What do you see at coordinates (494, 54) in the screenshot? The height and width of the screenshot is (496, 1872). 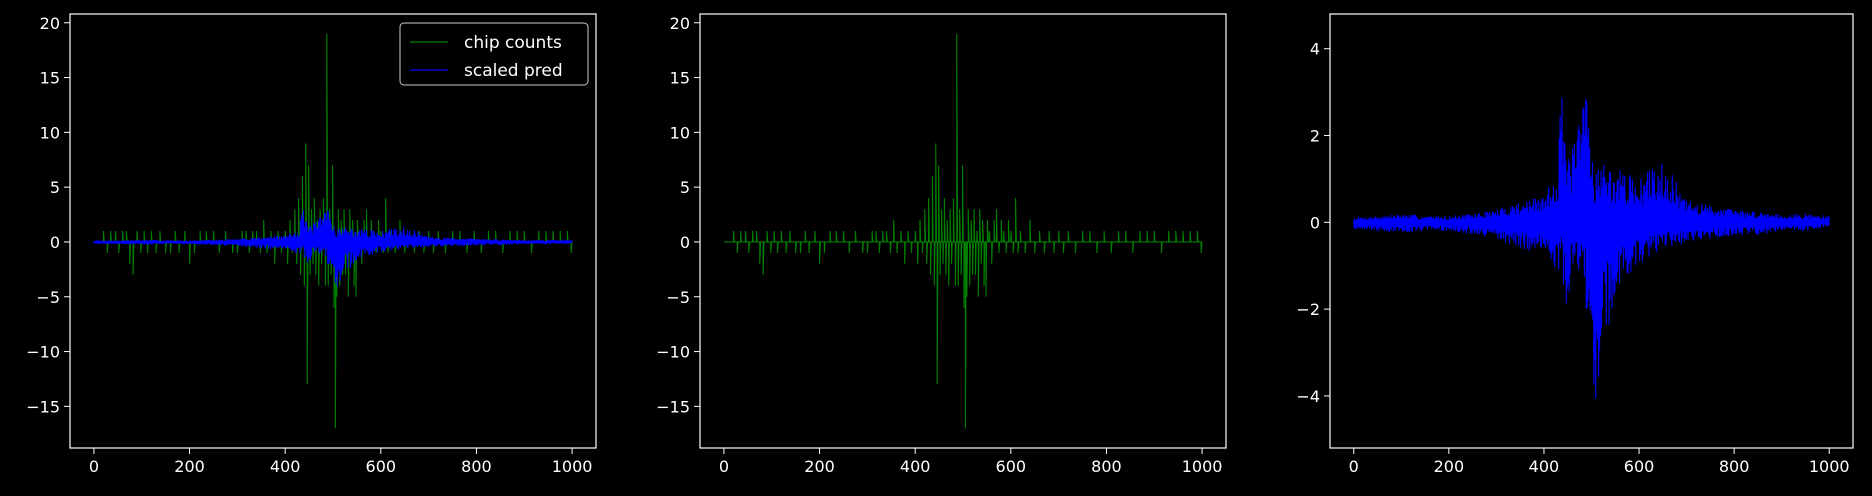 I see `legend: chip counts scaled pred` at bounding box center [494, 54].